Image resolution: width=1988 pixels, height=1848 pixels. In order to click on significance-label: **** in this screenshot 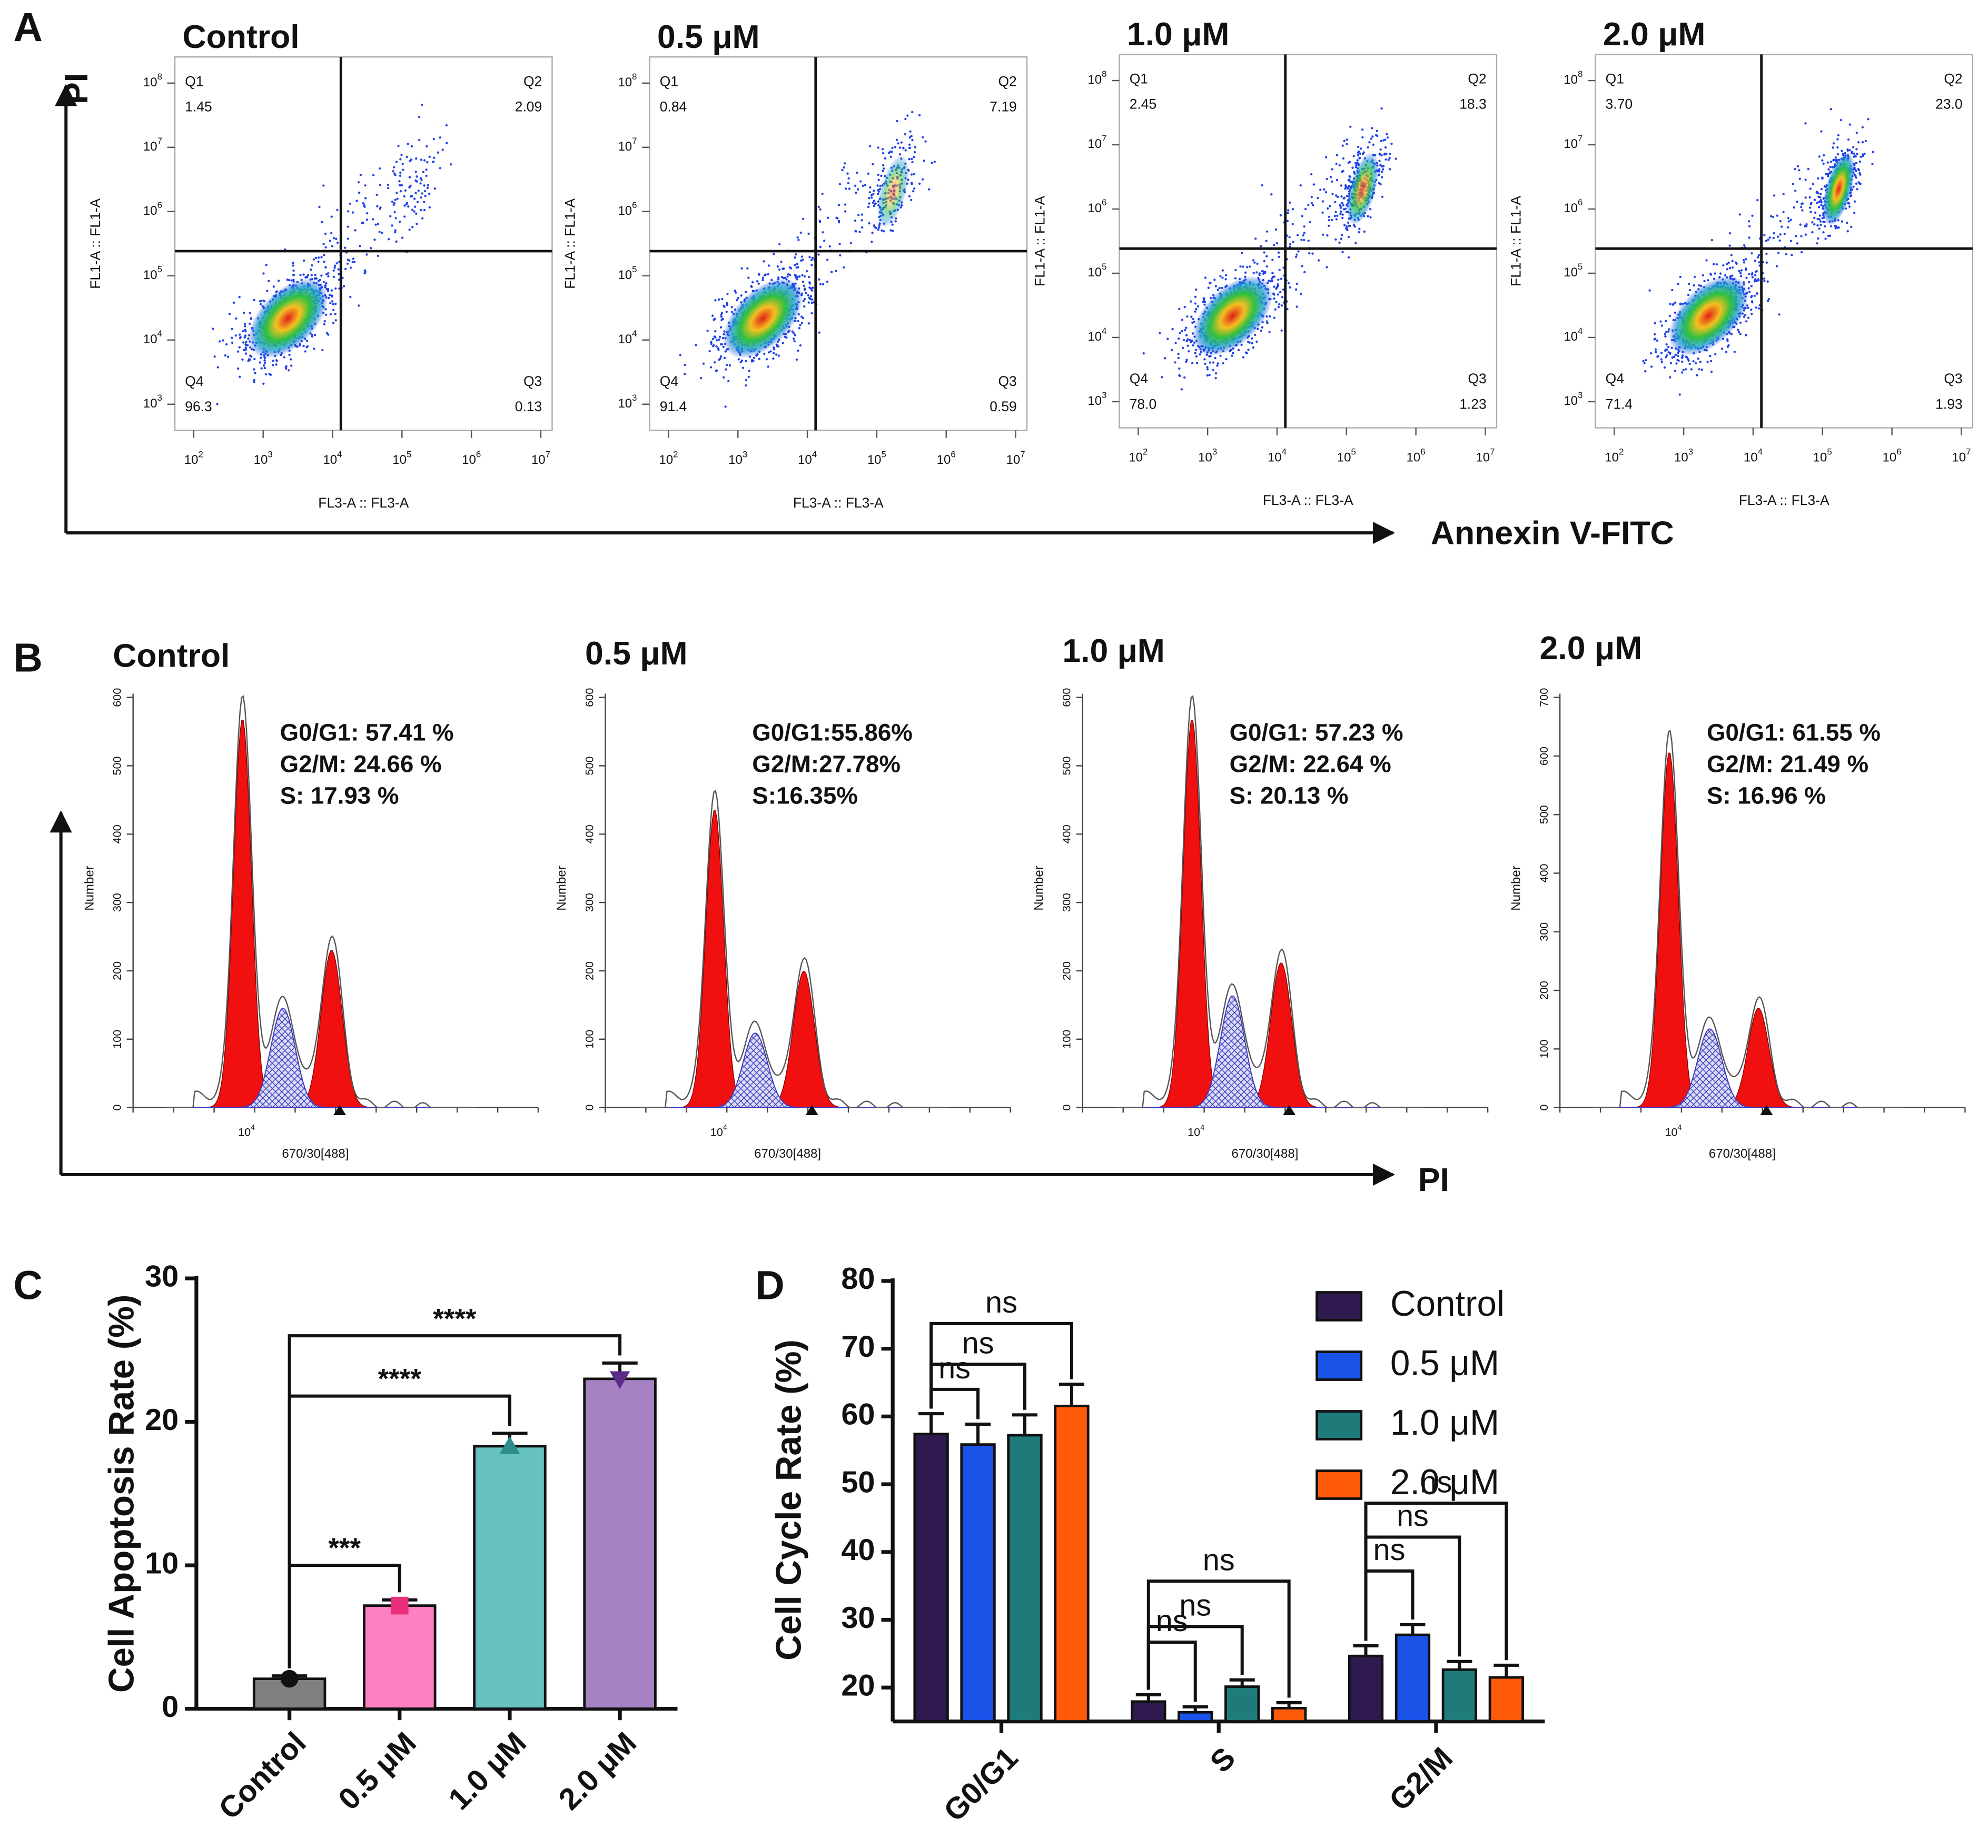, I will do `click(400, 1379)`.